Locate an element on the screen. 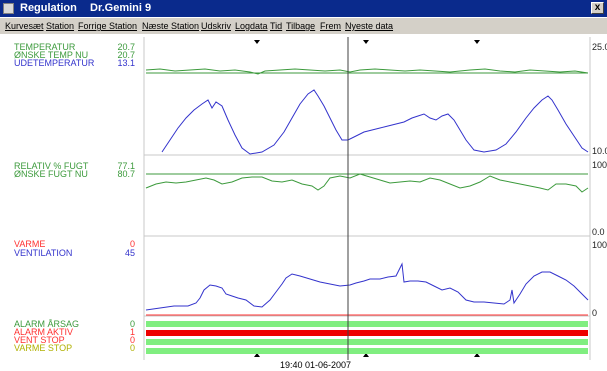 This screenshot has height=371, width=607. vent-axis-bottom: 0 is located at coordinates (595, 313).